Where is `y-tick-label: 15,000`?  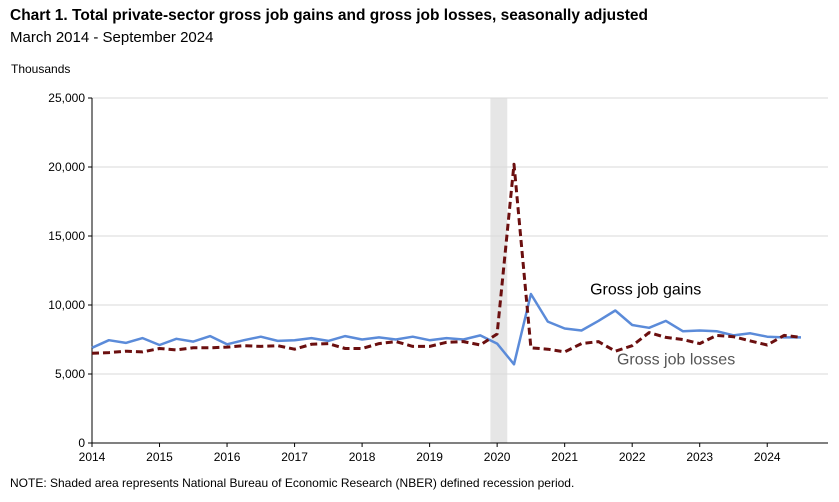 y-tick-label: 15,000 is located at coordinates (66, 236).